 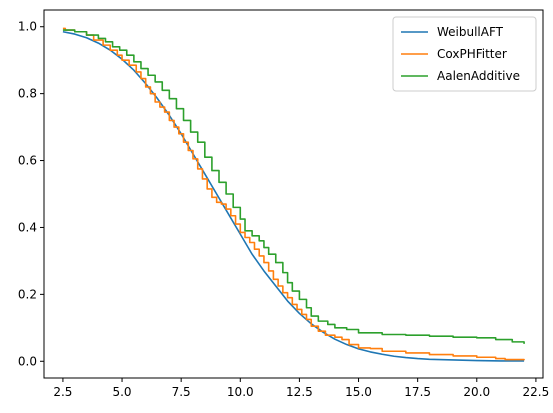 I want to click on y-tick-label: 1.0, so click(x=27, y=27).